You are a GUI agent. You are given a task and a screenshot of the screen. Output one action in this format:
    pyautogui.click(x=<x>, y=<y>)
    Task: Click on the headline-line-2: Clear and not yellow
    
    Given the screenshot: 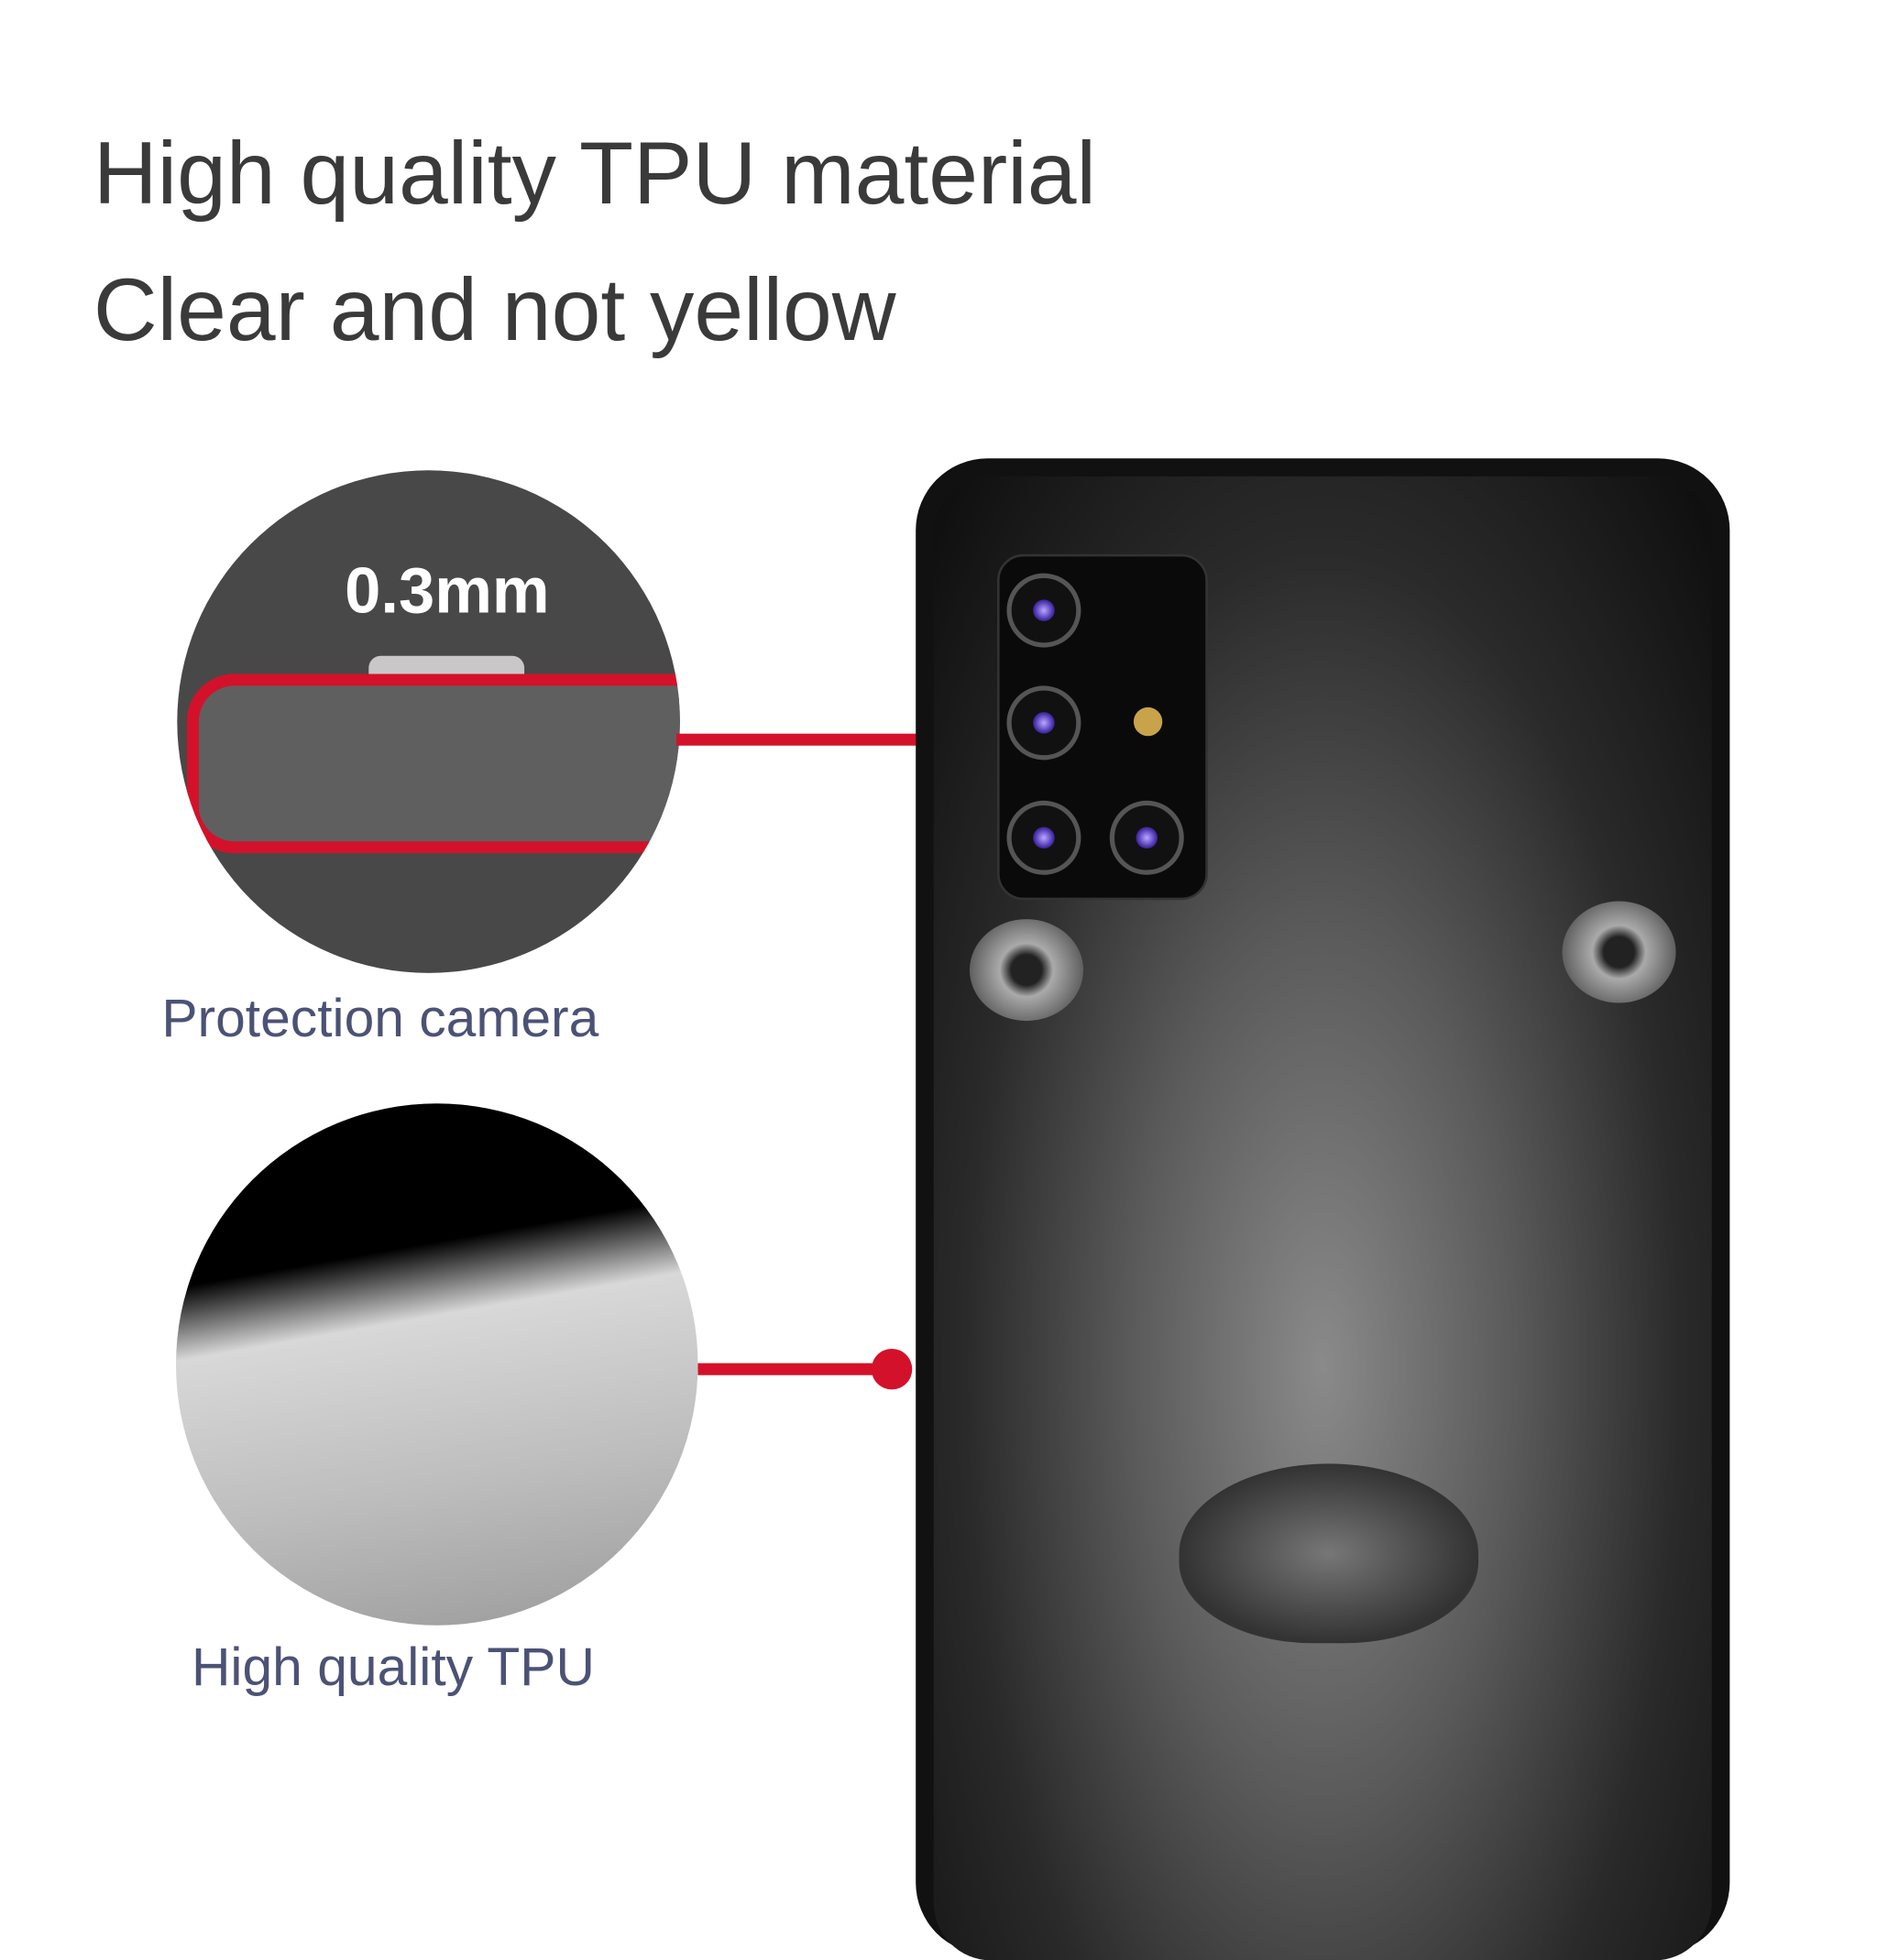 What is the action you would take?
    pyautogui.click(x=494, y=309)
    